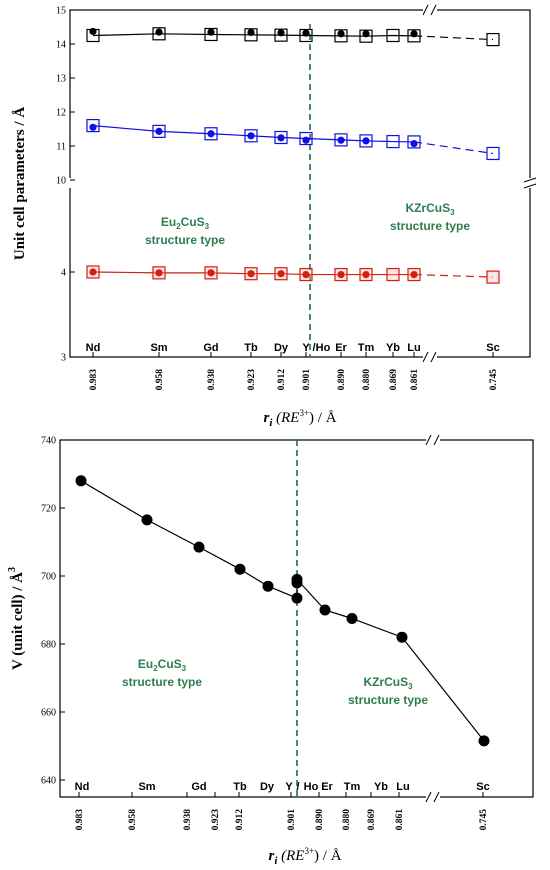  I want to click on annotation-right-subtitle: structure type, so click(430, 226).